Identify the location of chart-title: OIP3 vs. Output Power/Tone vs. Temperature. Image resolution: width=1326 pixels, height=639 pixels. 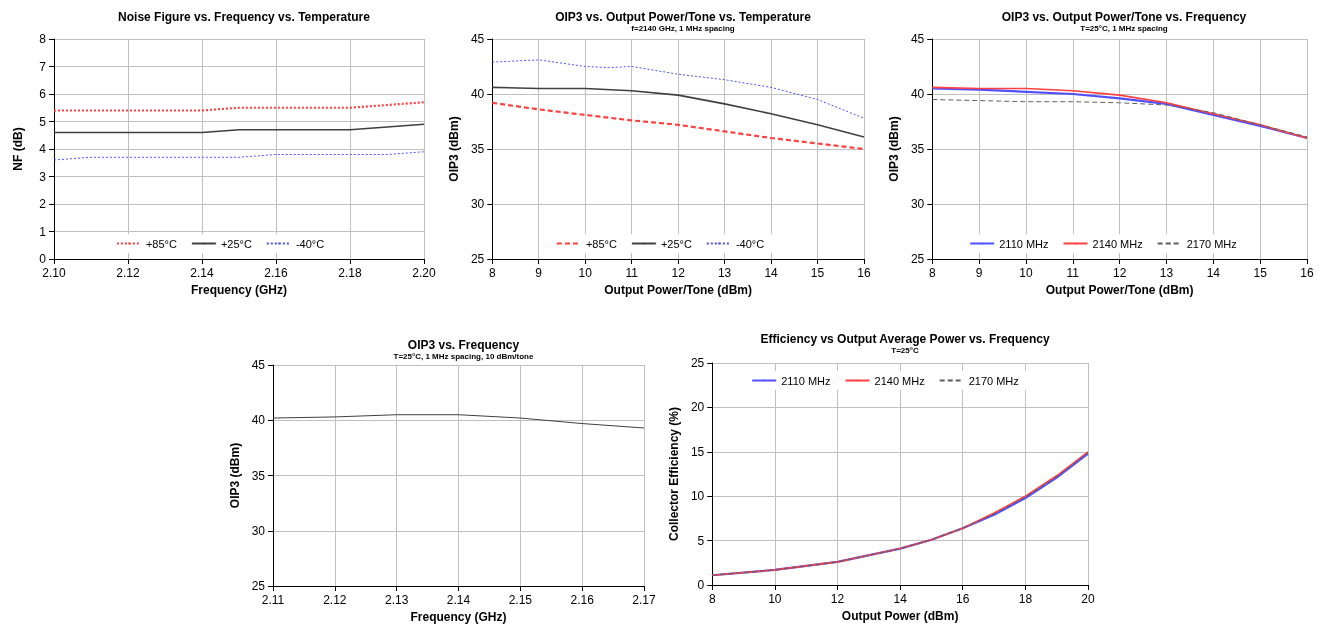
(683, 17).